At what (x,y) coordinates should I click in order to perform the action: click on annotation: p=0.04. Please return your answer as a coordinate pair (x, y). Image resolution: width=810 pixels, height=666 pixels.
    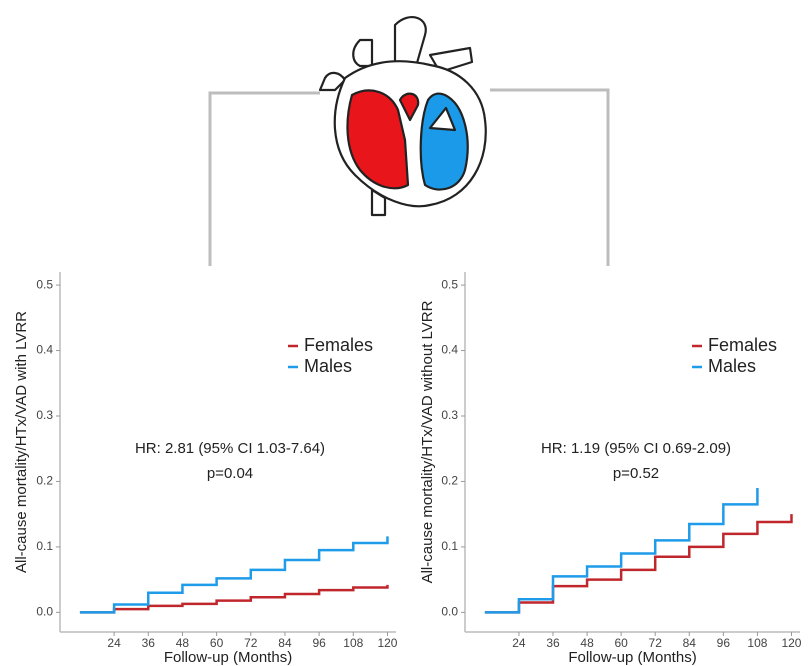
    Looking at the image, I should click on (230, 473).